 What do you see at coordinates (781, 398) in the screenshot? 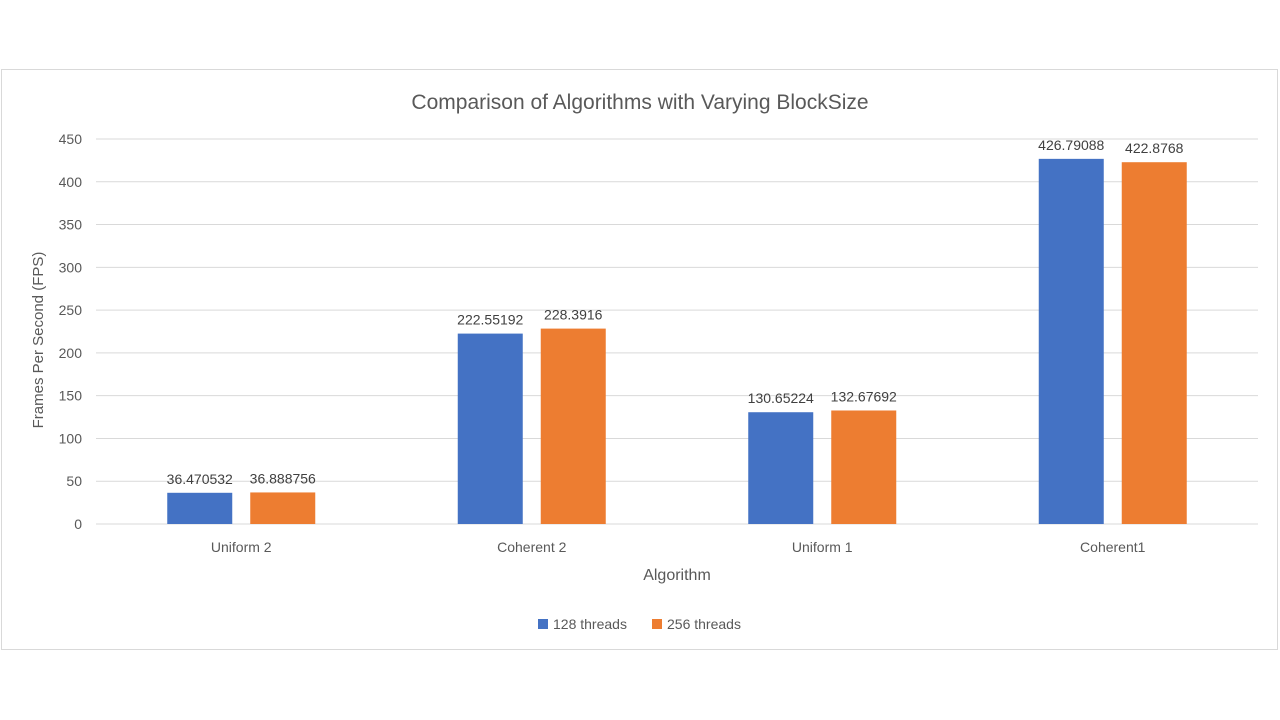
I see `data-label: 130.65224` at bounding box center [781, 398].